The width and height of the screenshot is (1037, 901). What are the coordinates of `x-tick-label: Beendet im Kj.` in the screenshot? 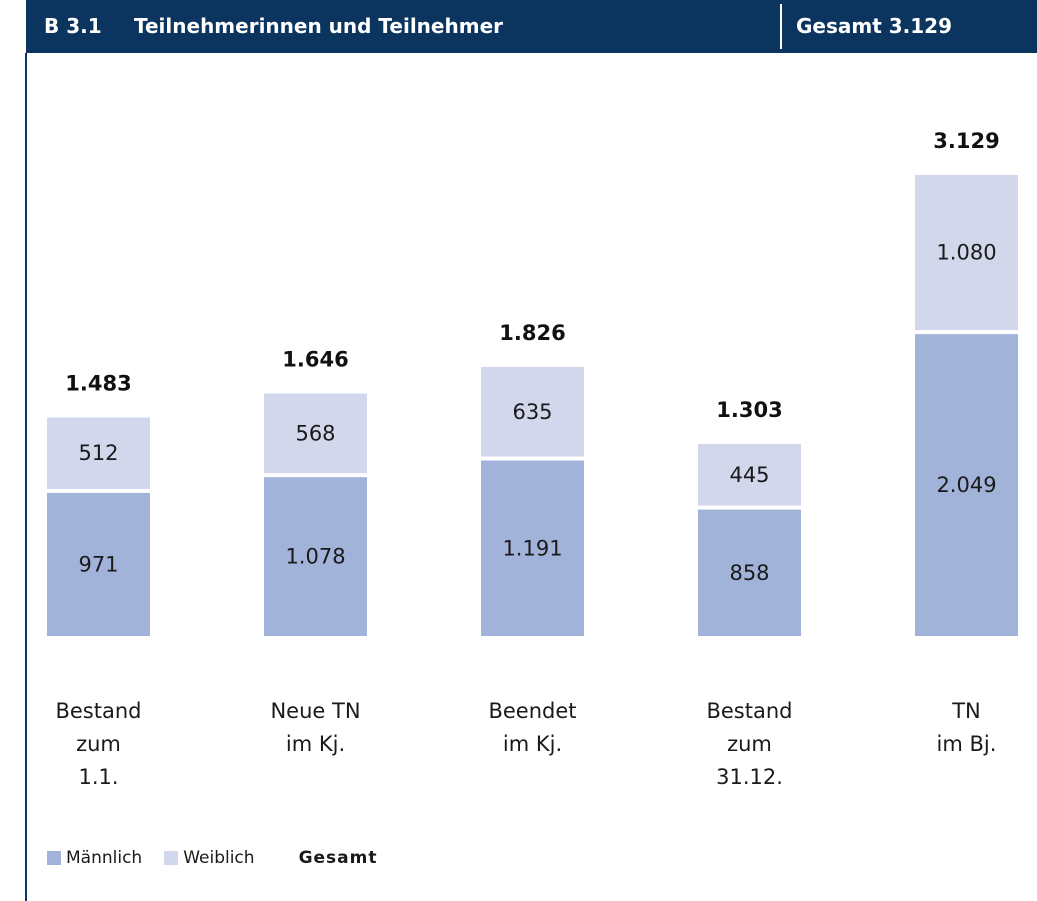 It's located at (532, 727).